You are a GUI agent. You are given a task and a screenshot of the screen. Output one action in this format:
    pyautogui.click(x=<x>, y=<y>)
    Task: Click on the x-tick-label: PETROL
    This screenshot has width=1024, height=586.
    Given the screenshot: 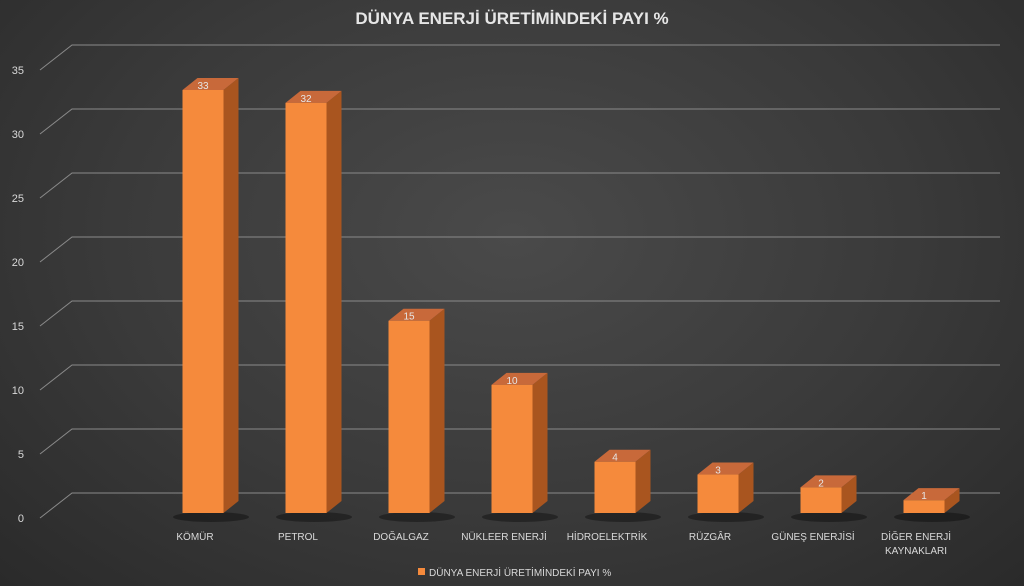 What is the action you would take?
    pyautogui.click(x=298, y=537)
    